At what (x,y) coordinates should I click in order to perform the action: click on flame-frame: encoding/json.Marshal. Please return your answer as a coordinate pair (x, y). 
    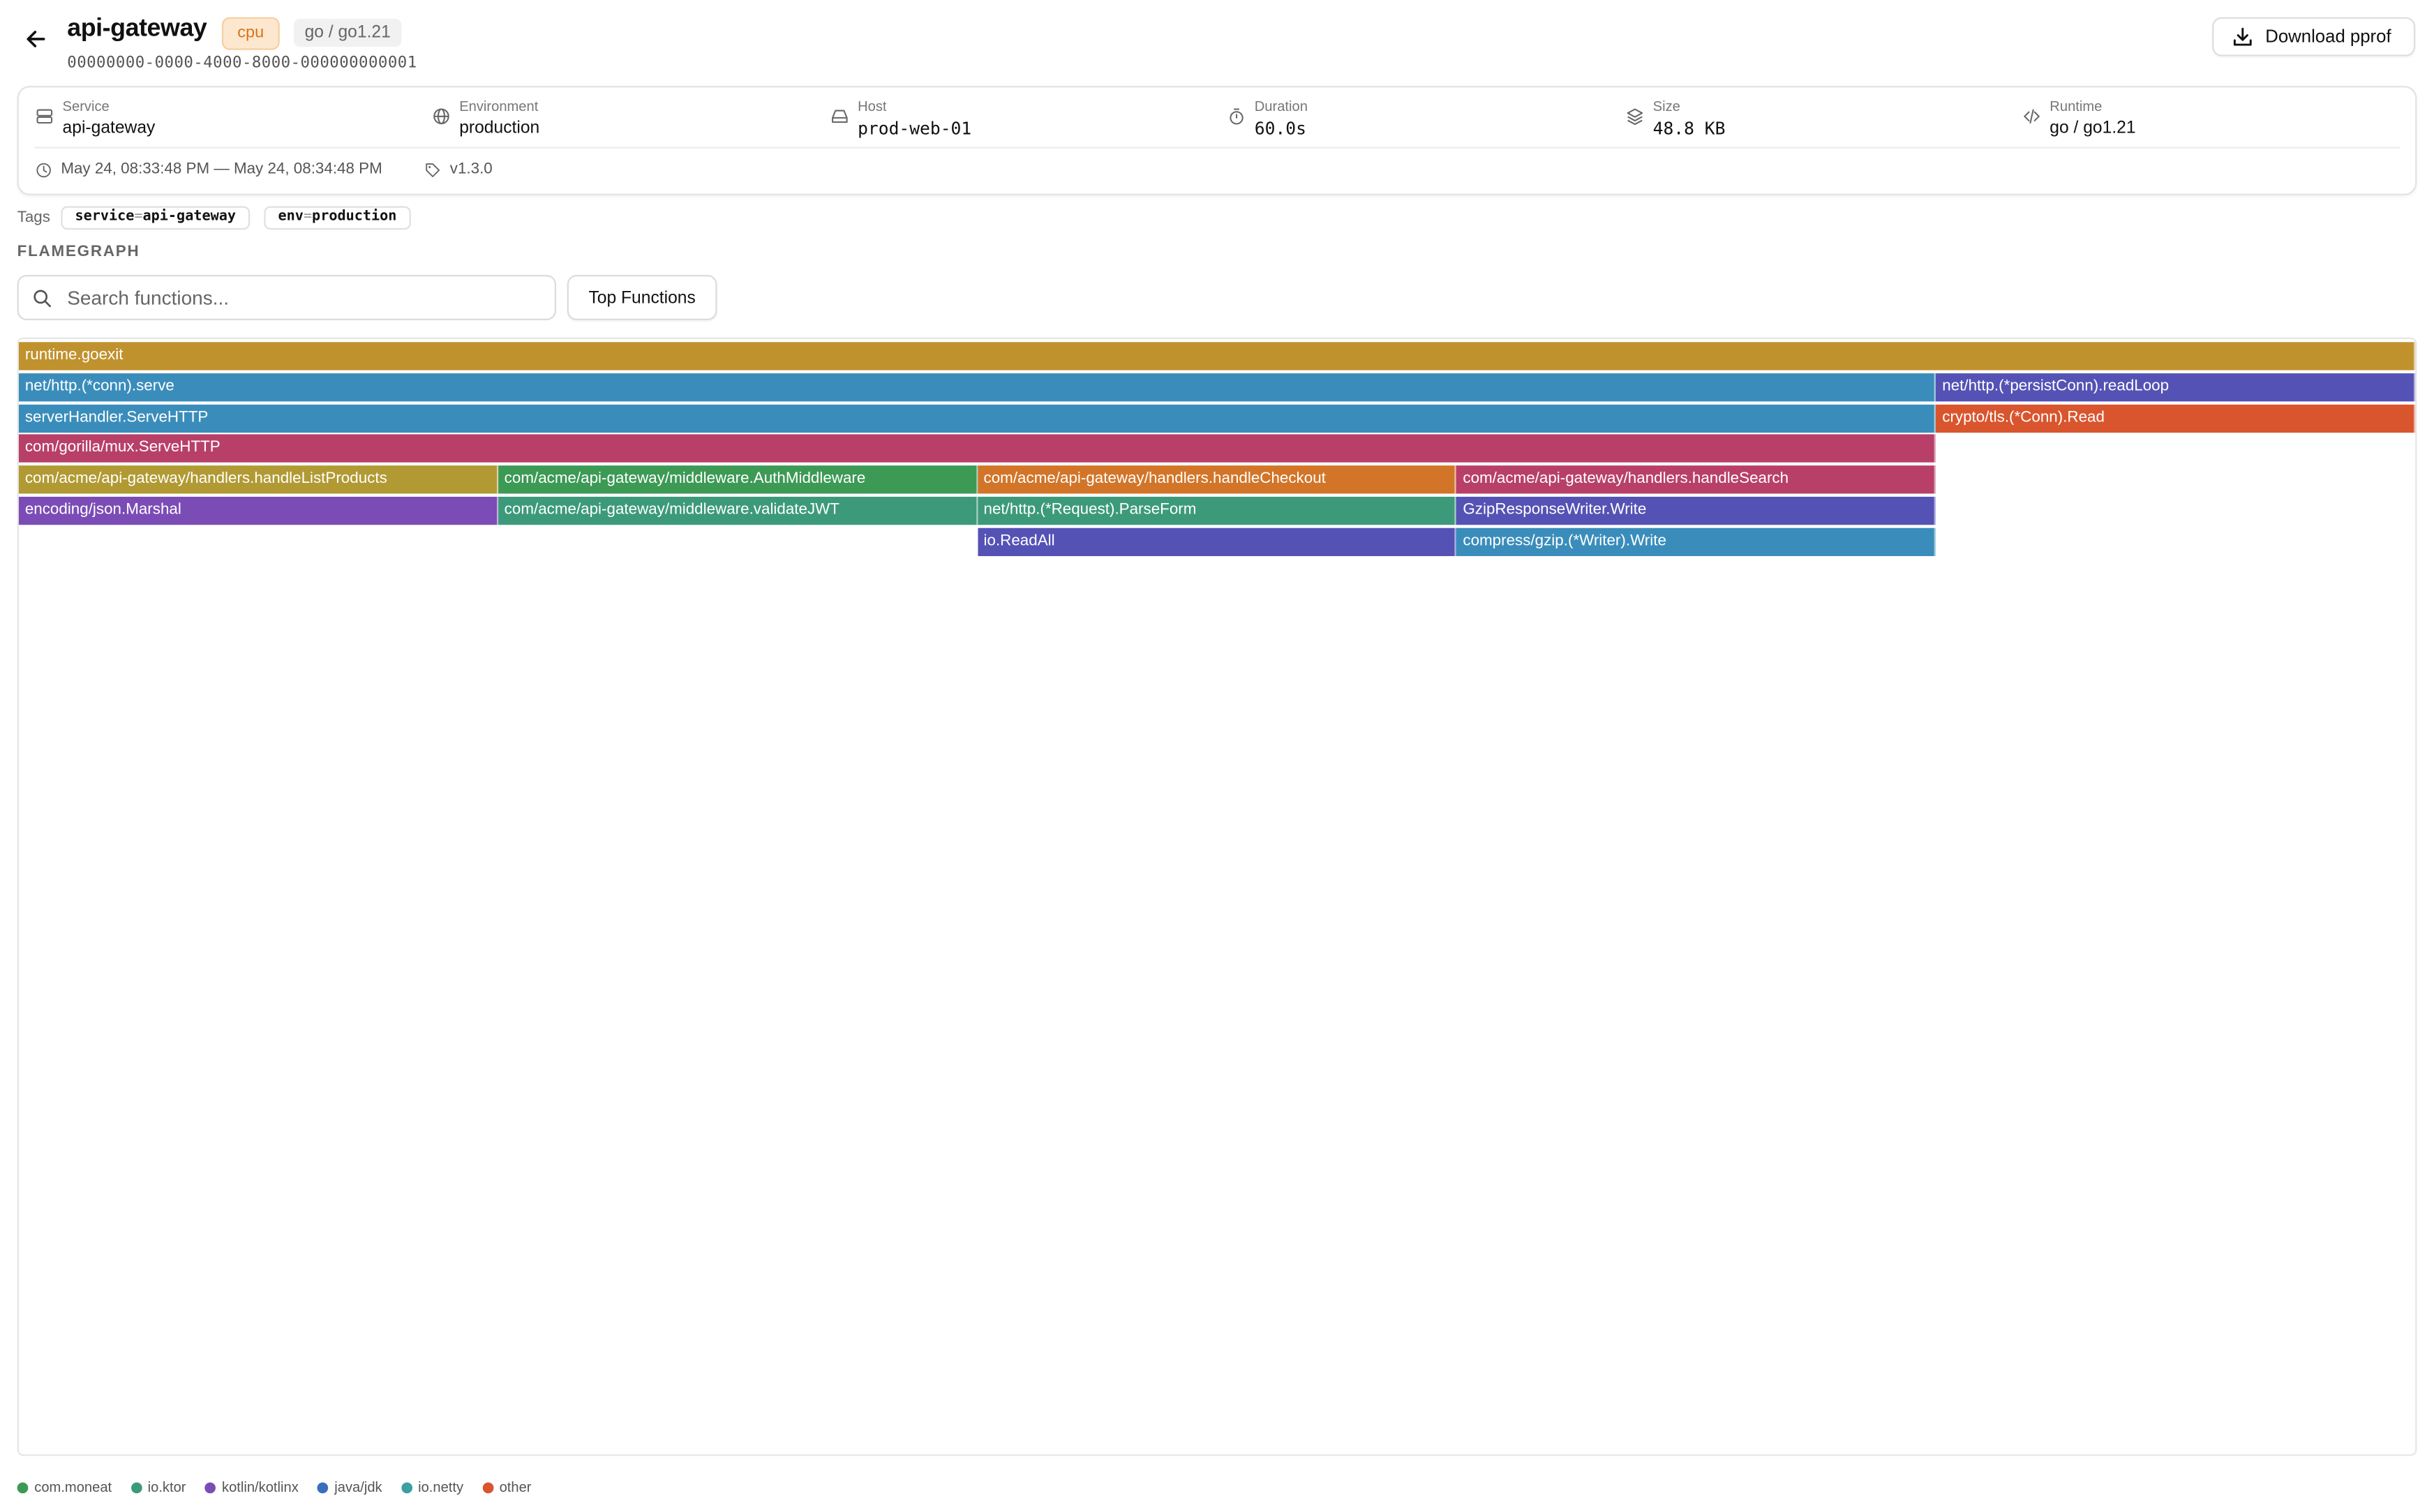
    Looking at the image, I should click on (258, 510).